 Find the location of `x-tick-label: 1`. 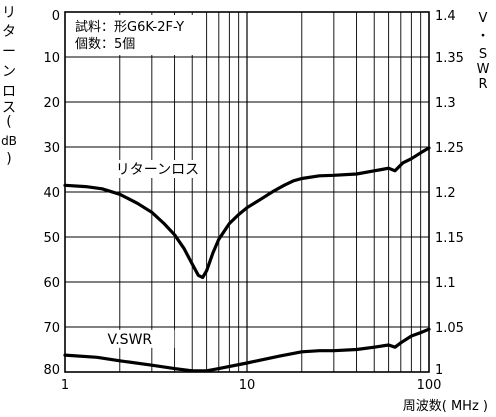

x-tick-label: 1 is located at coordinates (65, 385).